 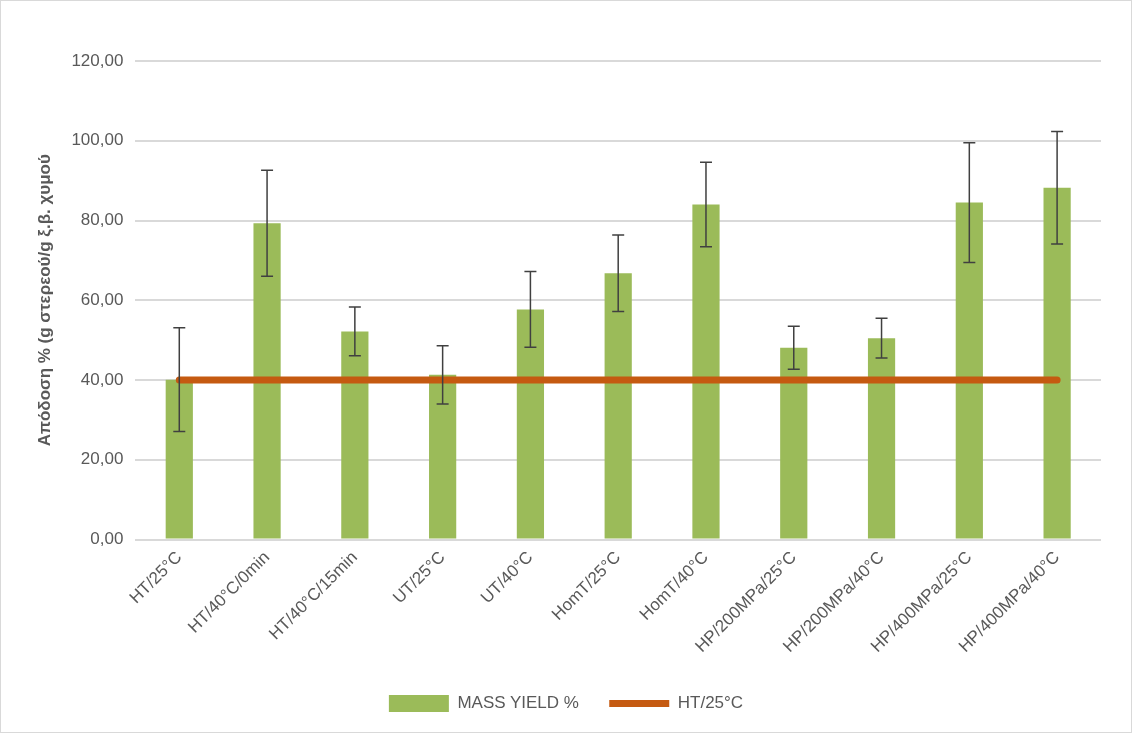 What do you see at coordinates (102, 299) in the screenshot?
I see `y-tick-label: 60,00` at bounding box center [102, 299].